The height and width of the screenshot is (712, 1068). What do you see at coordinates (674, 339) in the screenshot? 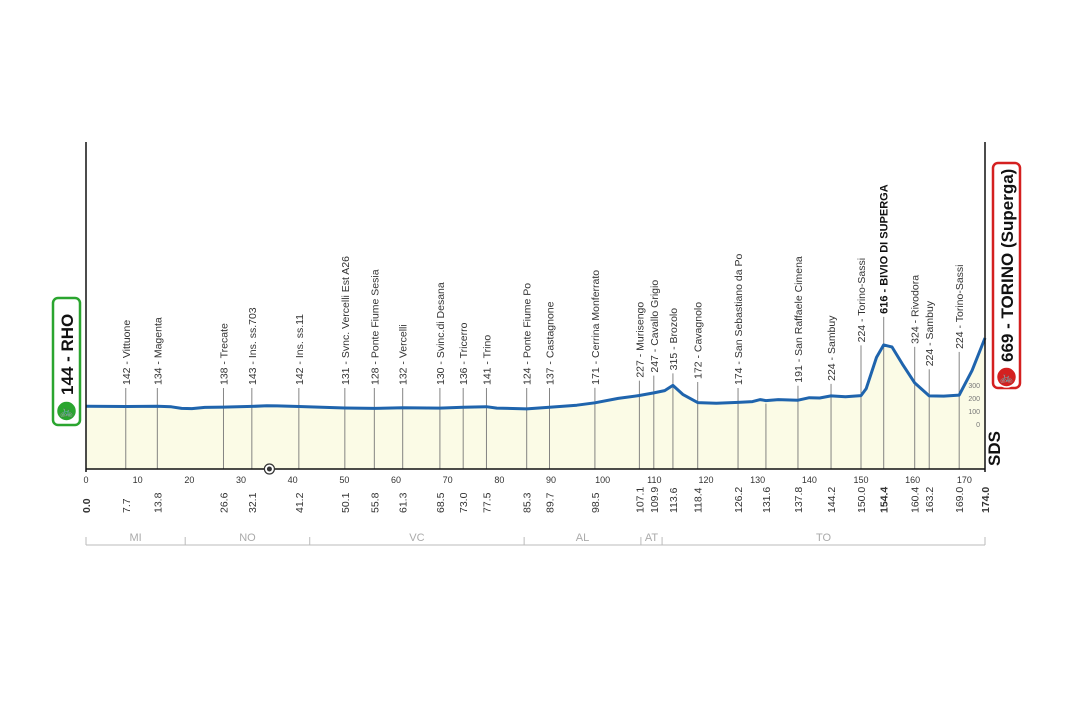
I see `waypoint-label: 315 - Brozolo` at bounding box center [674, 339].